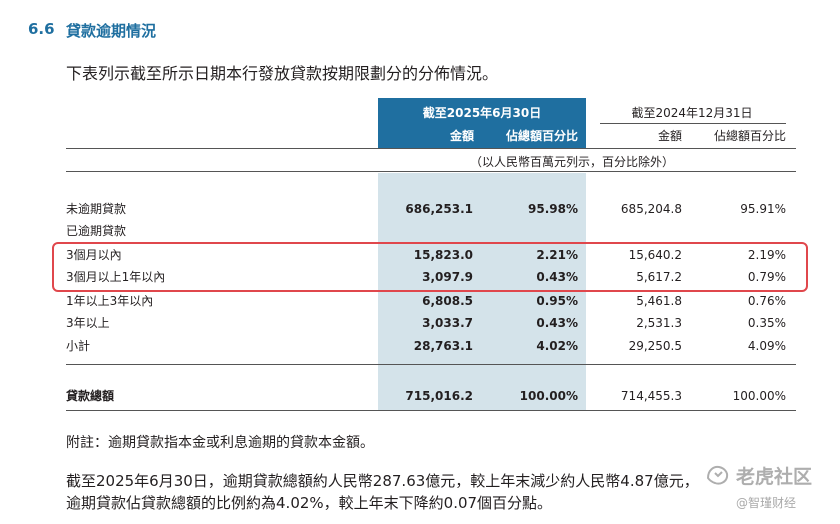  I want to click on prior-amount-header: 金額, so click(669, 136).